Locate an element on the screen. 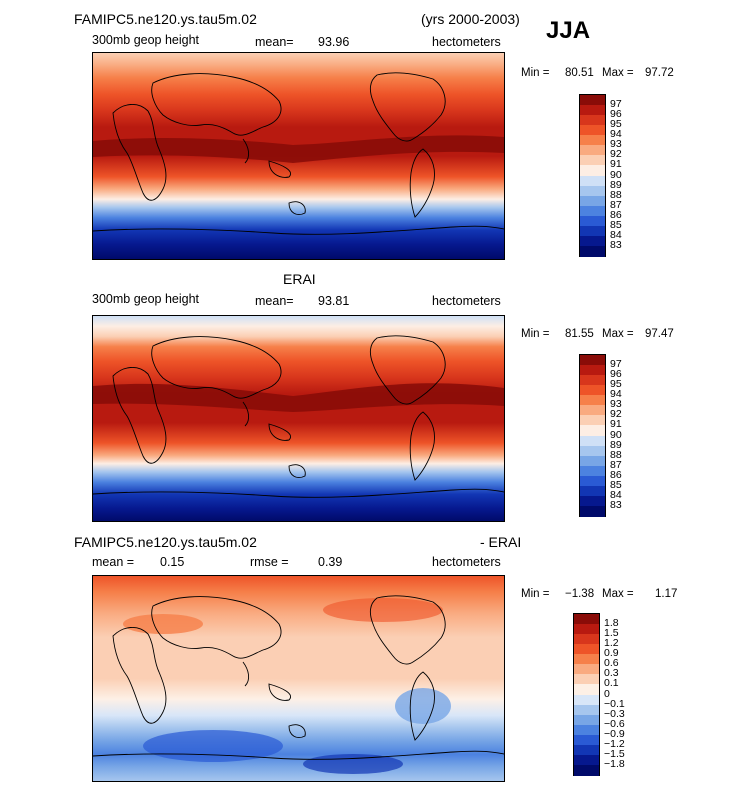 The height and width of the screenshot is (792, 733). panel1-variable: 300mb geop height is located at coordinates (146, 40).